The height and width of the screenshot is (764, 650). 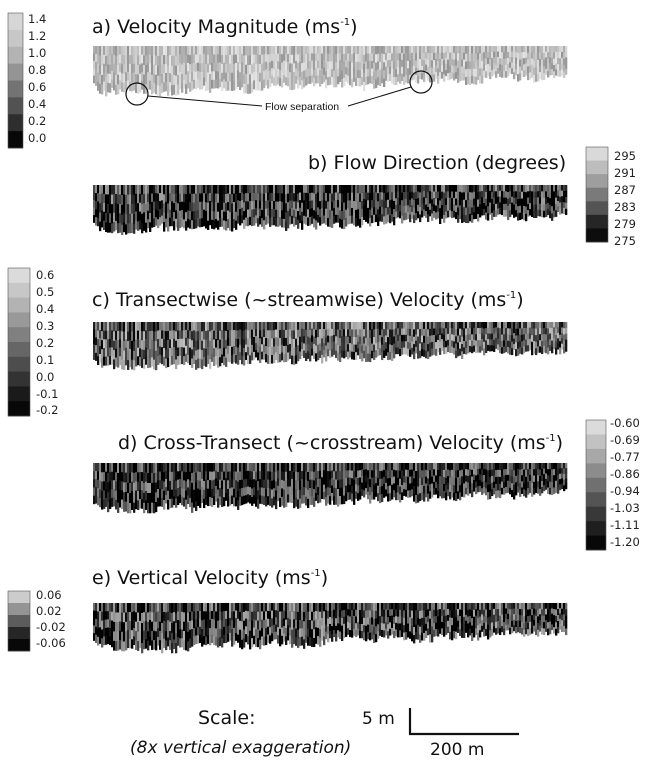 I want to click on colorbar-swatch, so click(x=596, y=456).